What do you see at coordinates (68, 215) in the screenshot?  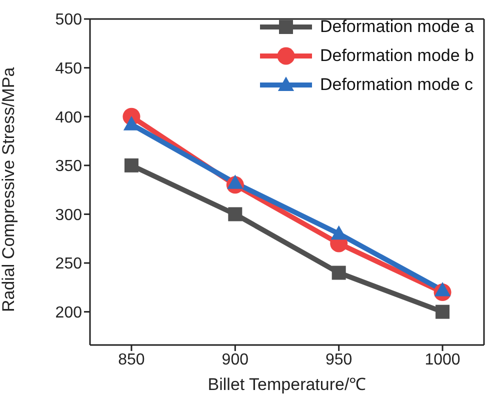 I see `y-tick-label: 300` at bounding box center [68, 215].